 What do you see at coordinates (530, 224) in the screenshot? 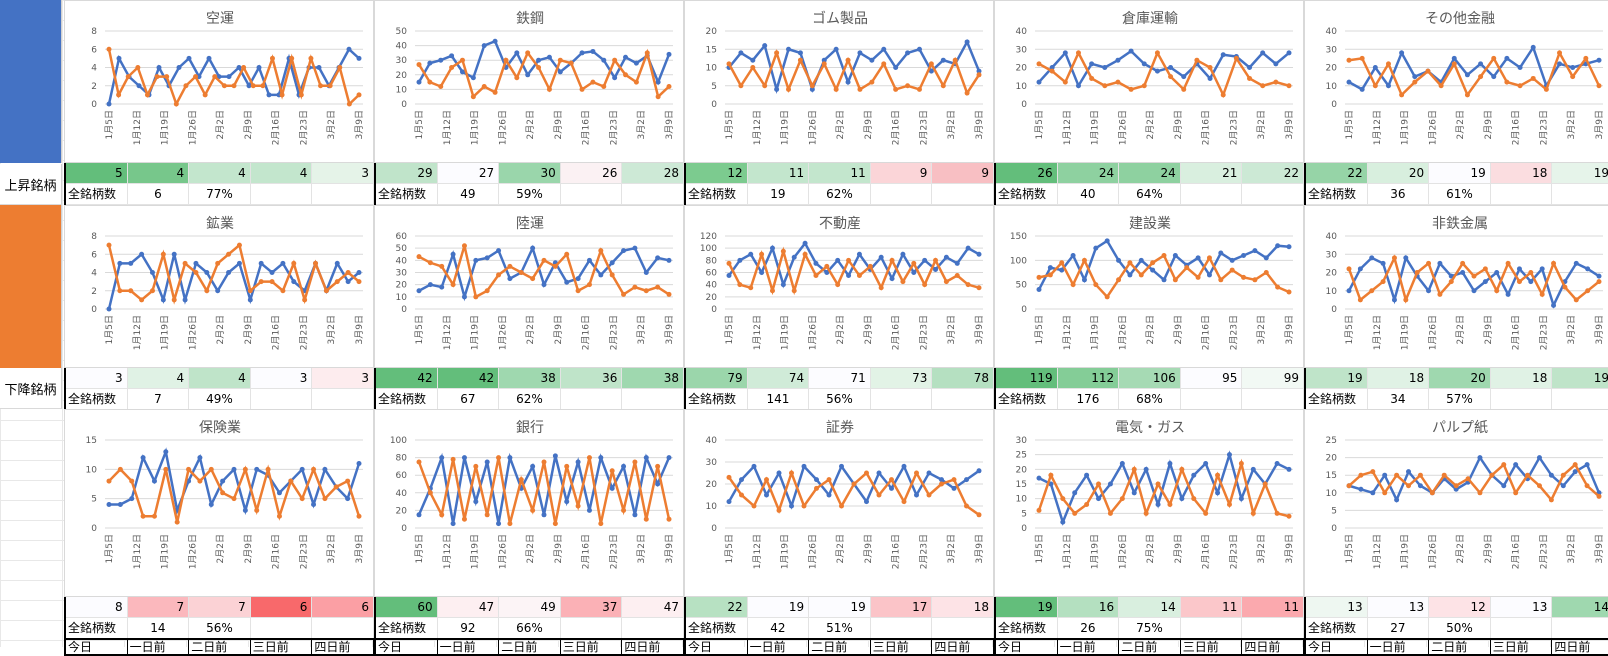
I see `chart-title: 陸運` at bounding box center [530, 224].